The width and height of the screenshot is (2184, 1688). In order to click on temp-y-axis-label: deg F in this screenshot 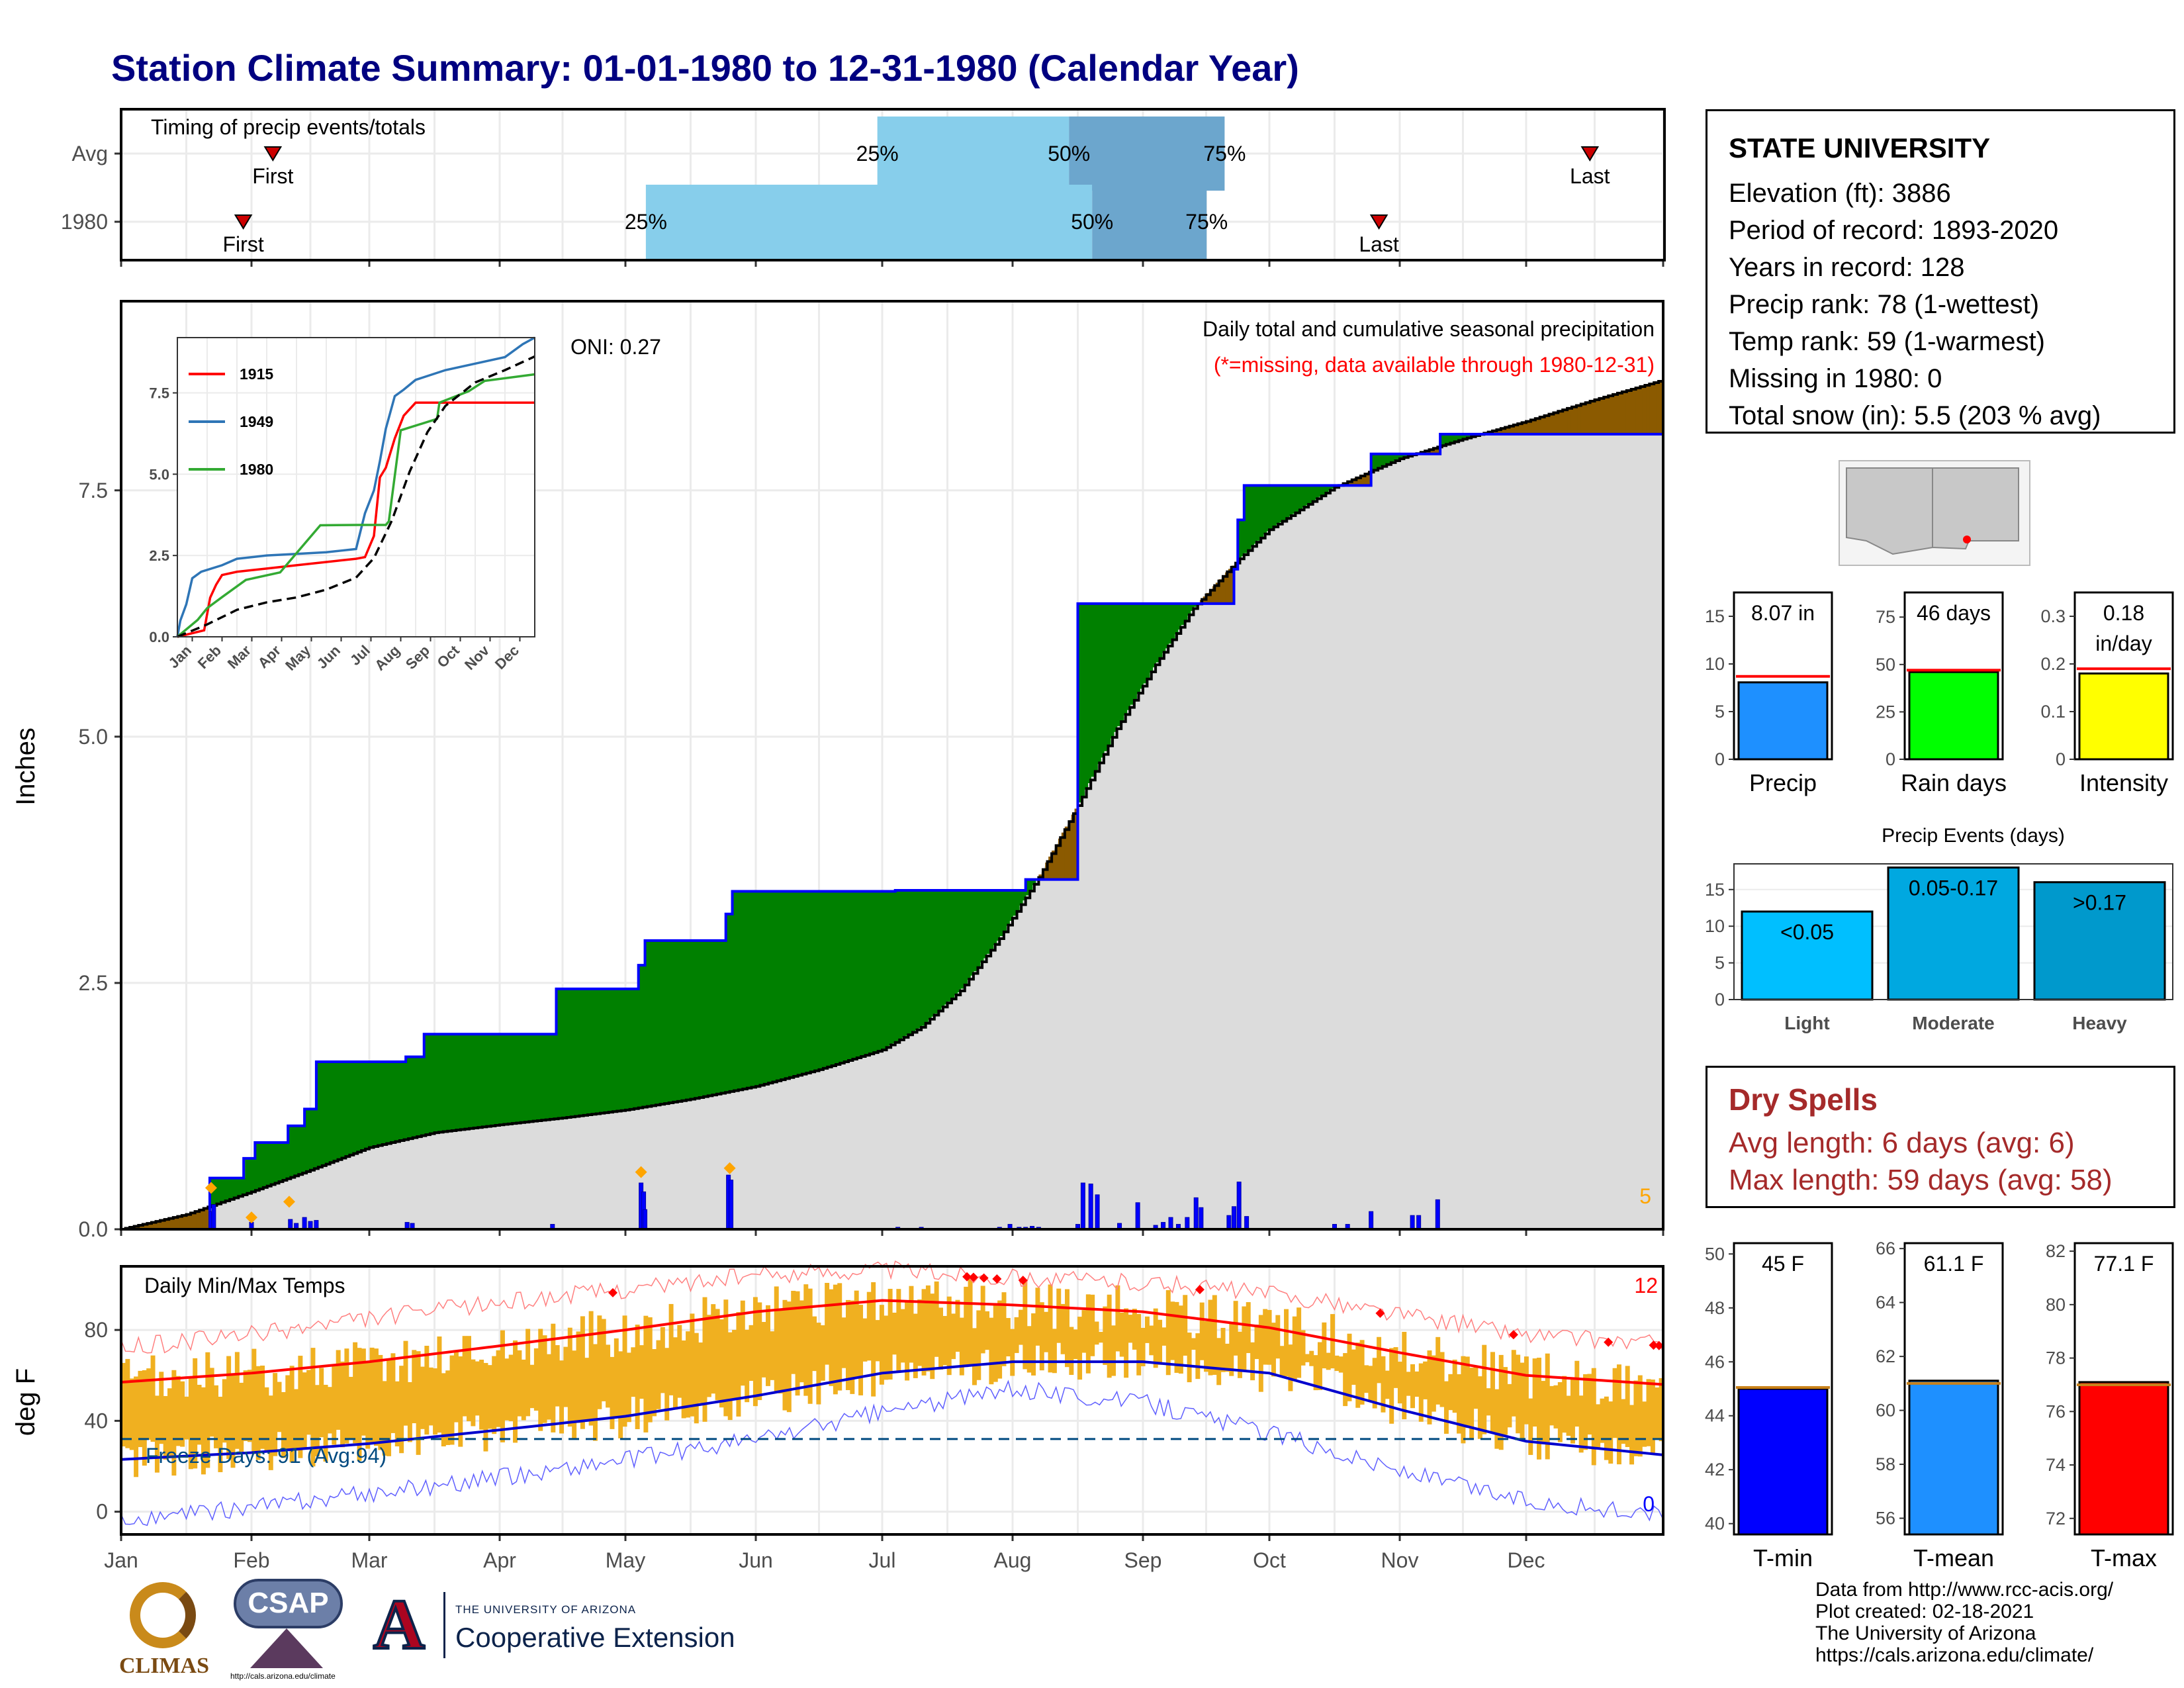, I will do `click(26, 1402)`.